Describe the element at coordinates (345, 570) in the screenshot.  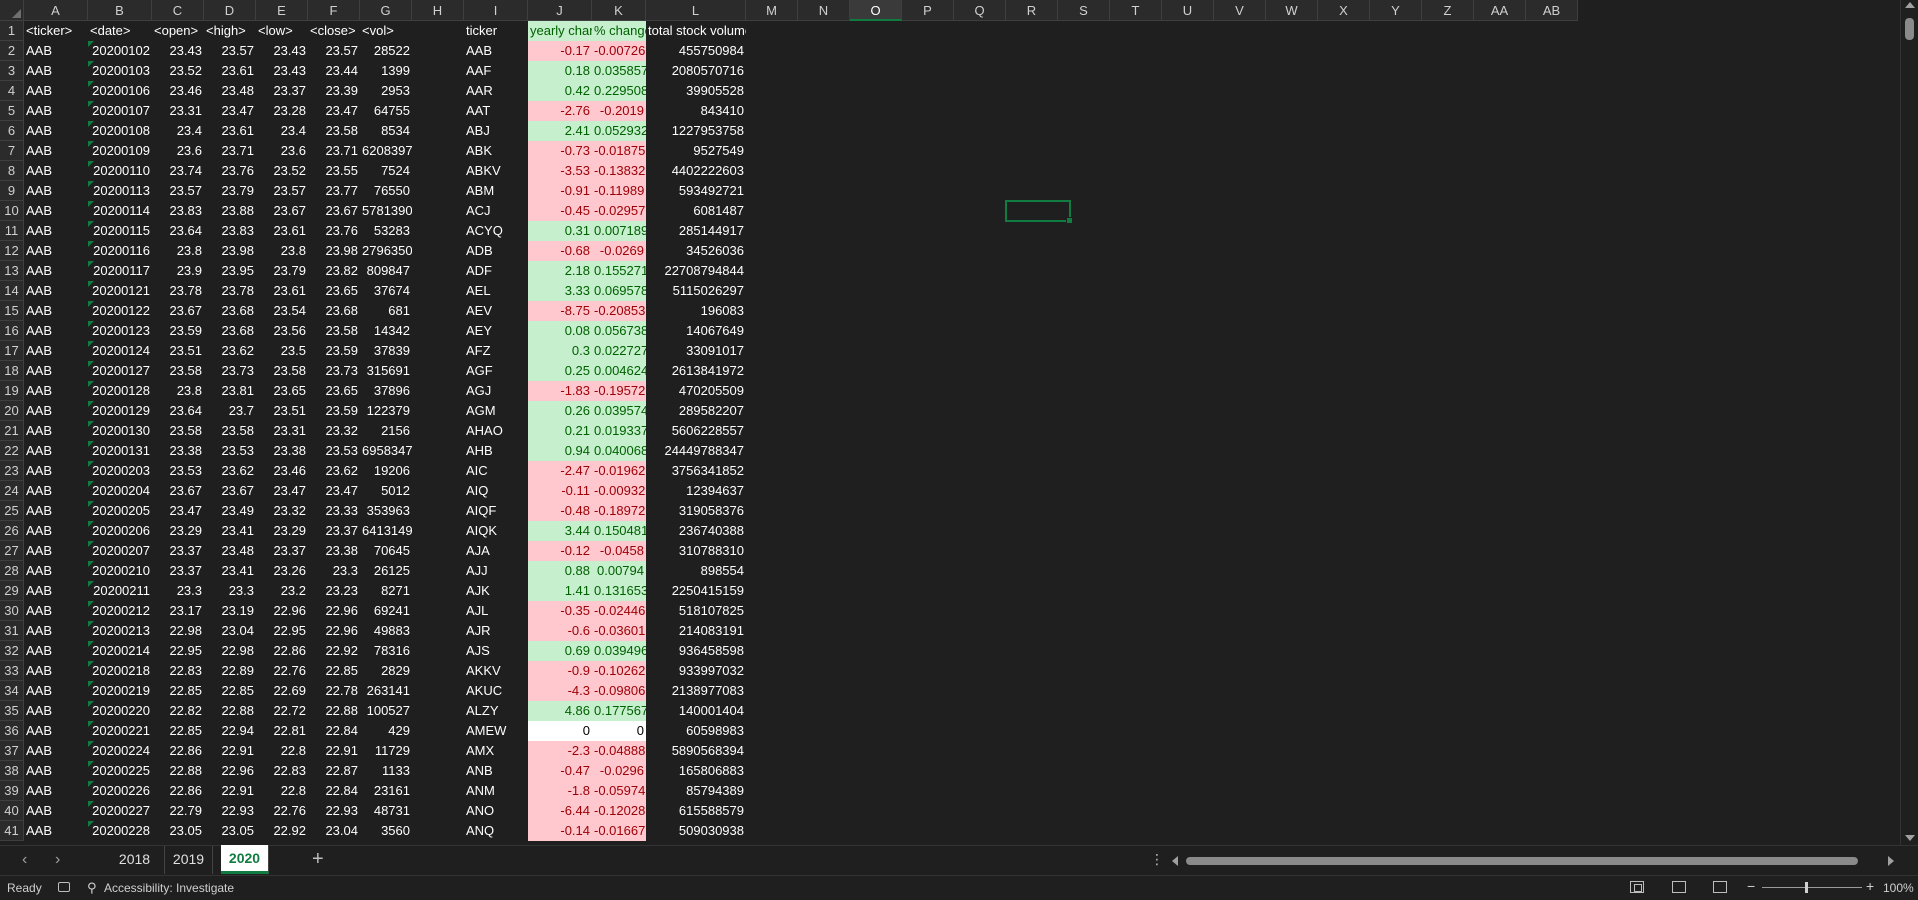
I see `cell-data: 23.3` at that location.